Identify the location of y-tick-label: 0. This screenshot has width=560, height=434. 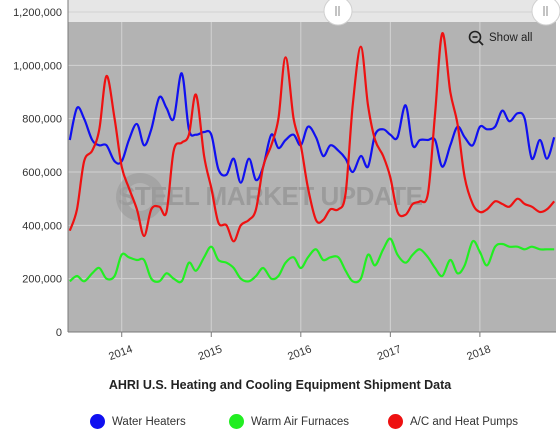
(59, 333).